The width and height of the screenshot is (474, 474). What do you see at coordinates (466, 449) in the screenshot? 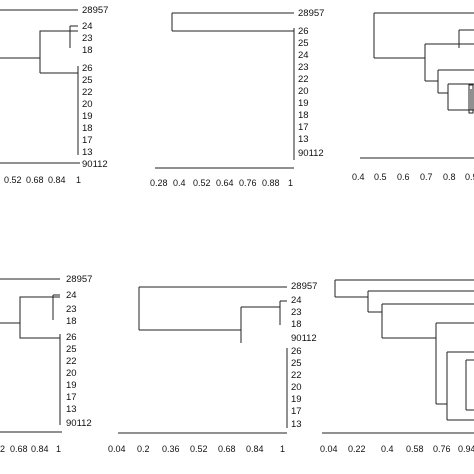
I see `tick-label: 0.94` at bounding box center [466, 449].